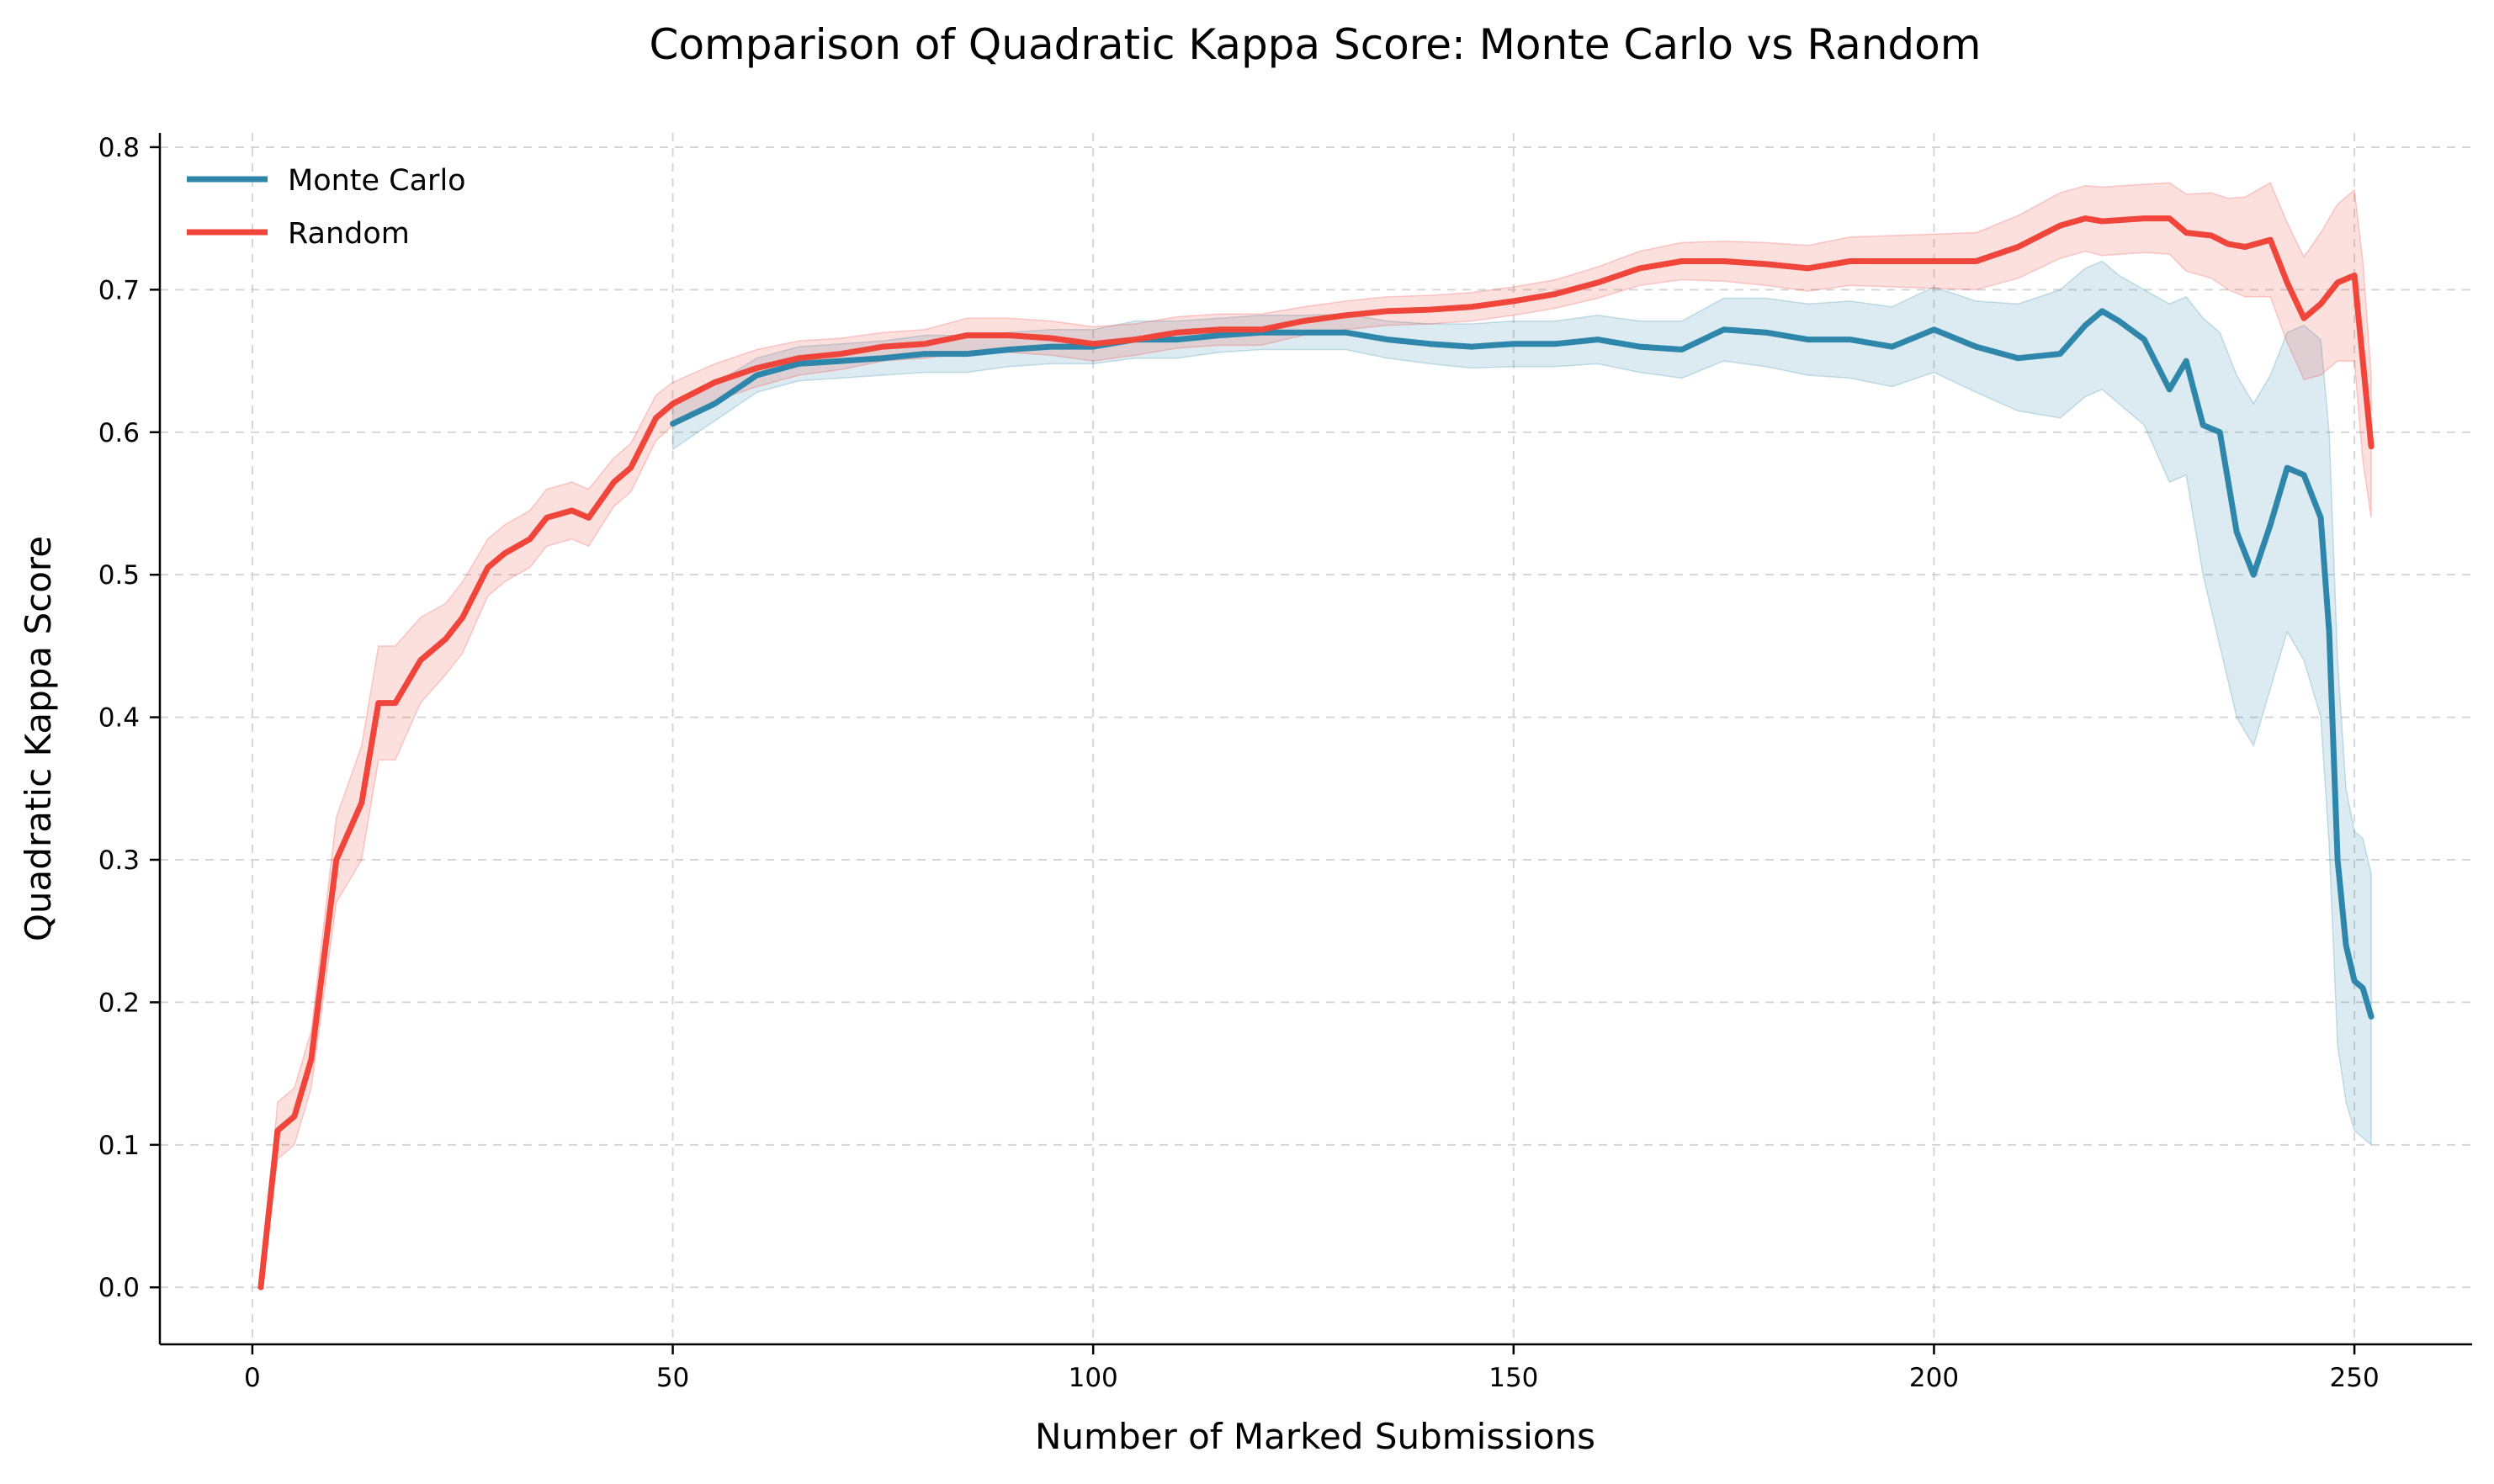 The image size is (2494, 1484). I want to click on y-tick-label: 0.6, so click(119, 433).